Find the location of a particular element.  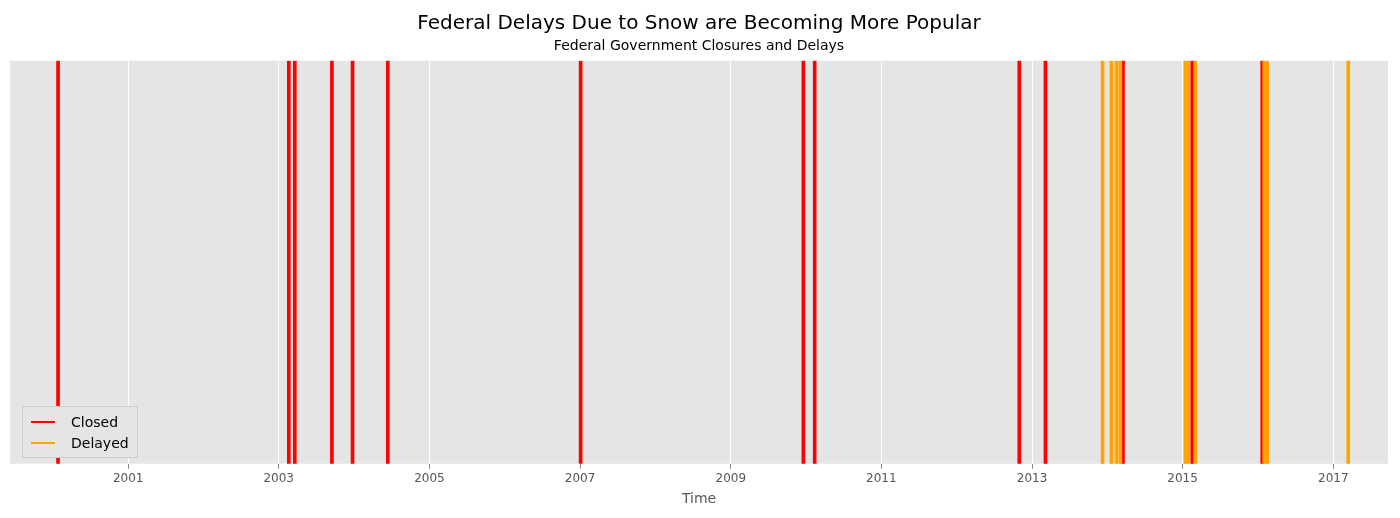

legend-label: Closed is located at coordinates (95, 421).